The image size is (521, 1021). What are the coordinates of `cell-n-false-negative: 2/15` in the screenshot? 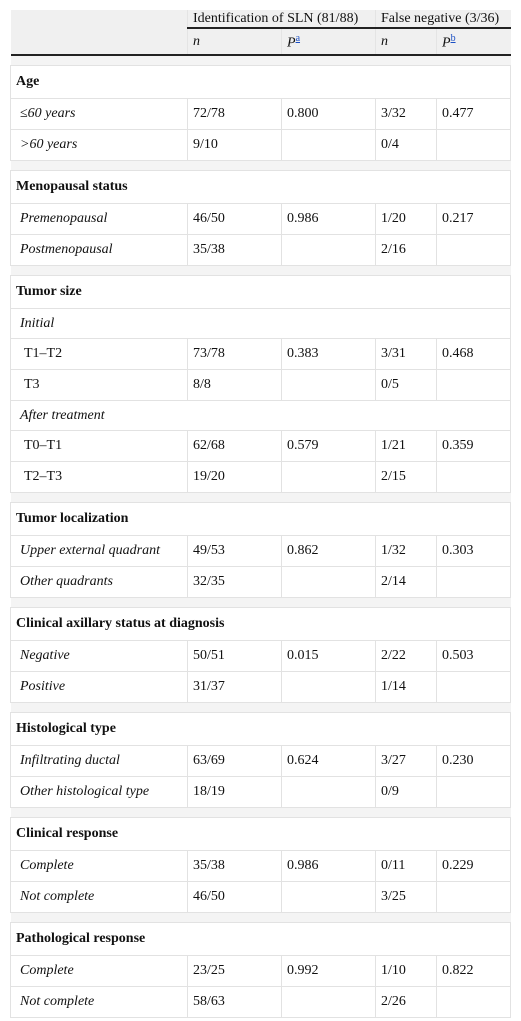 It's located at (406, 477).